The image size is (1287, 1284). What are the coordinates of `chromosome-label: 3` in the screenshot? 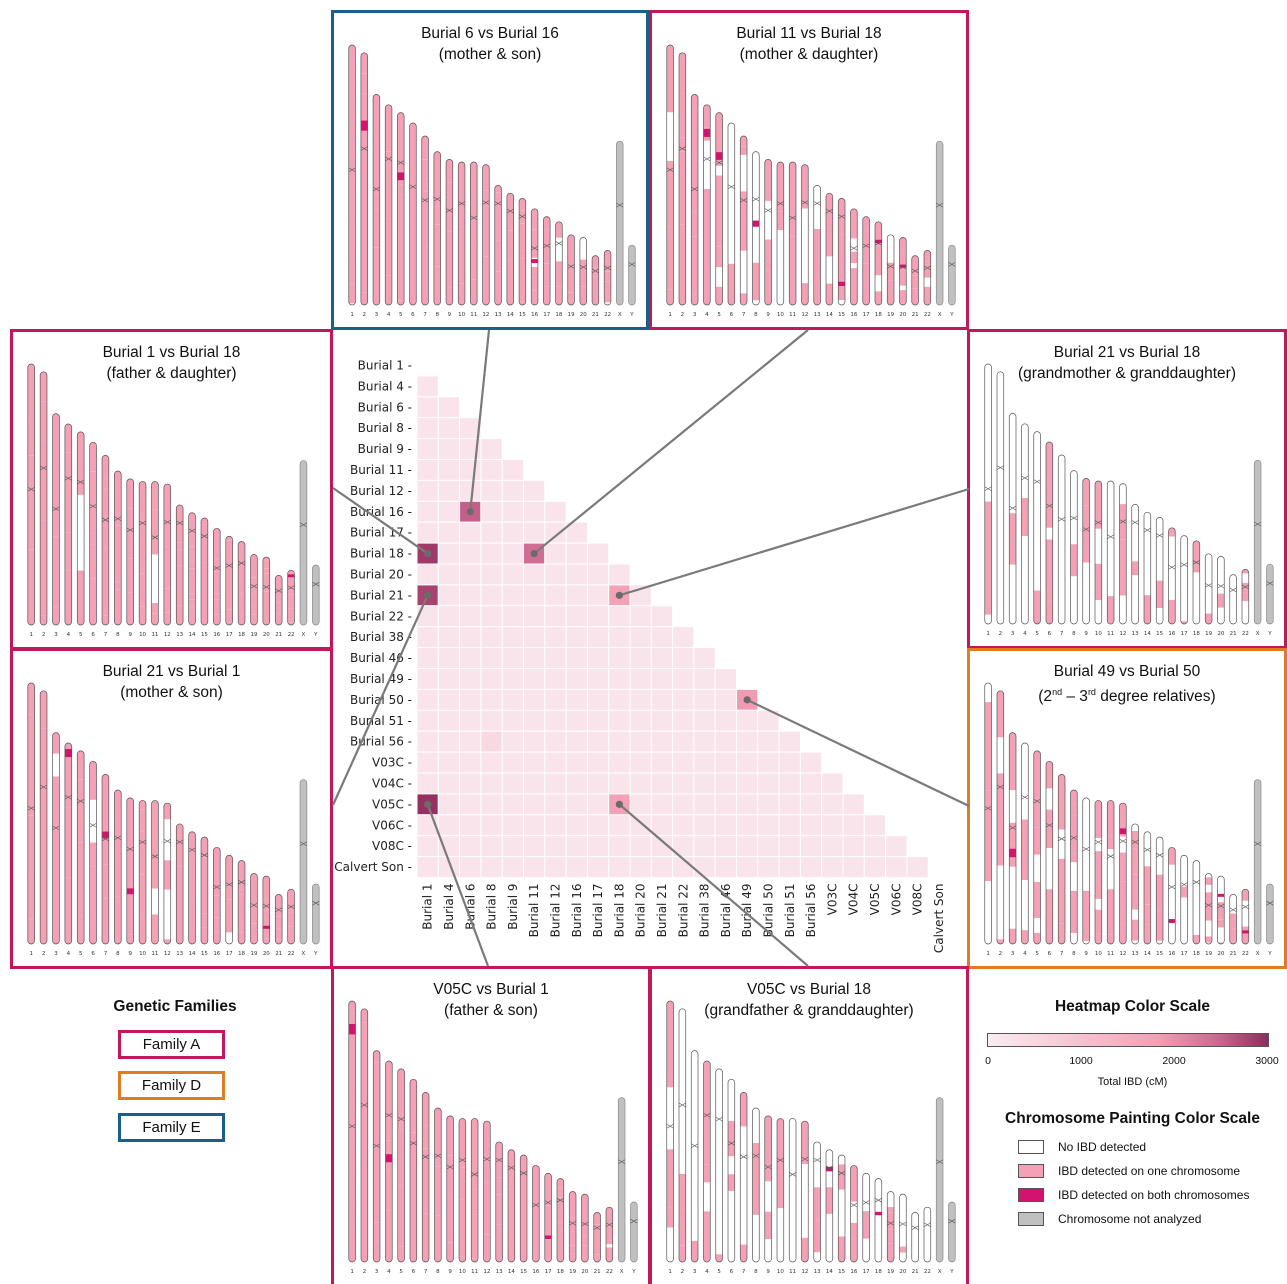 It's located at (695, 315).